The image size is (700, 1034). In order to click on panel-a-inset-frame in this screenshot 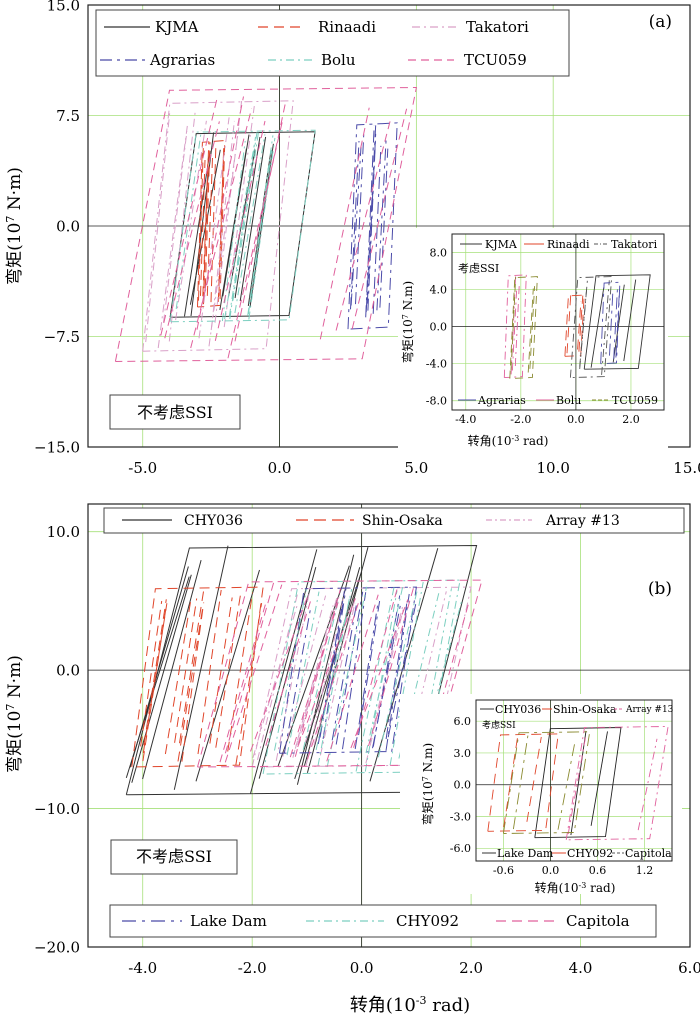, I will do `click(558, 322)`.